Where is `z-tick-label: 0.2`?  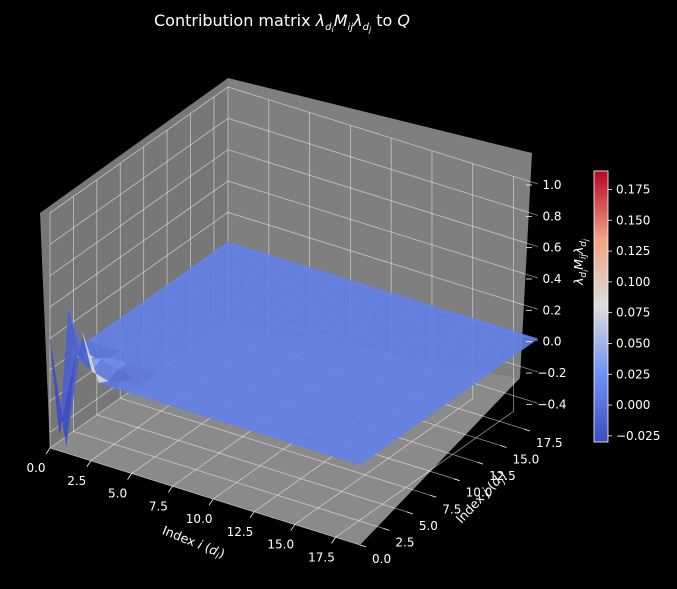
z-tick-label: 0.2 is located at coordinates (551, 310).